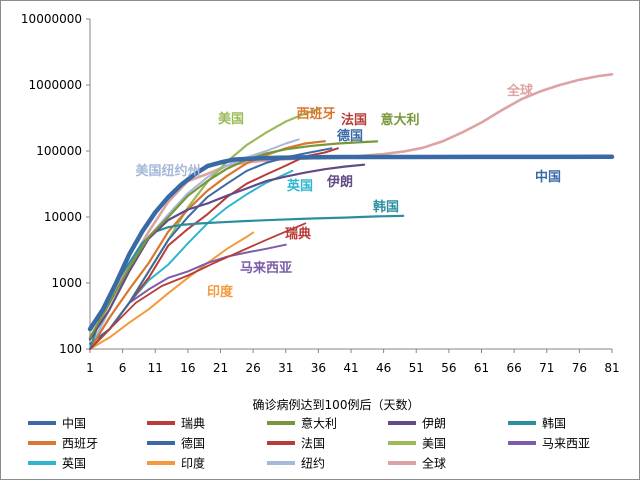  What do you see at coordinates (399, 120) in the screenshot?
I see `series-annotation-2: 意大利` at bounding box center [399, 120].